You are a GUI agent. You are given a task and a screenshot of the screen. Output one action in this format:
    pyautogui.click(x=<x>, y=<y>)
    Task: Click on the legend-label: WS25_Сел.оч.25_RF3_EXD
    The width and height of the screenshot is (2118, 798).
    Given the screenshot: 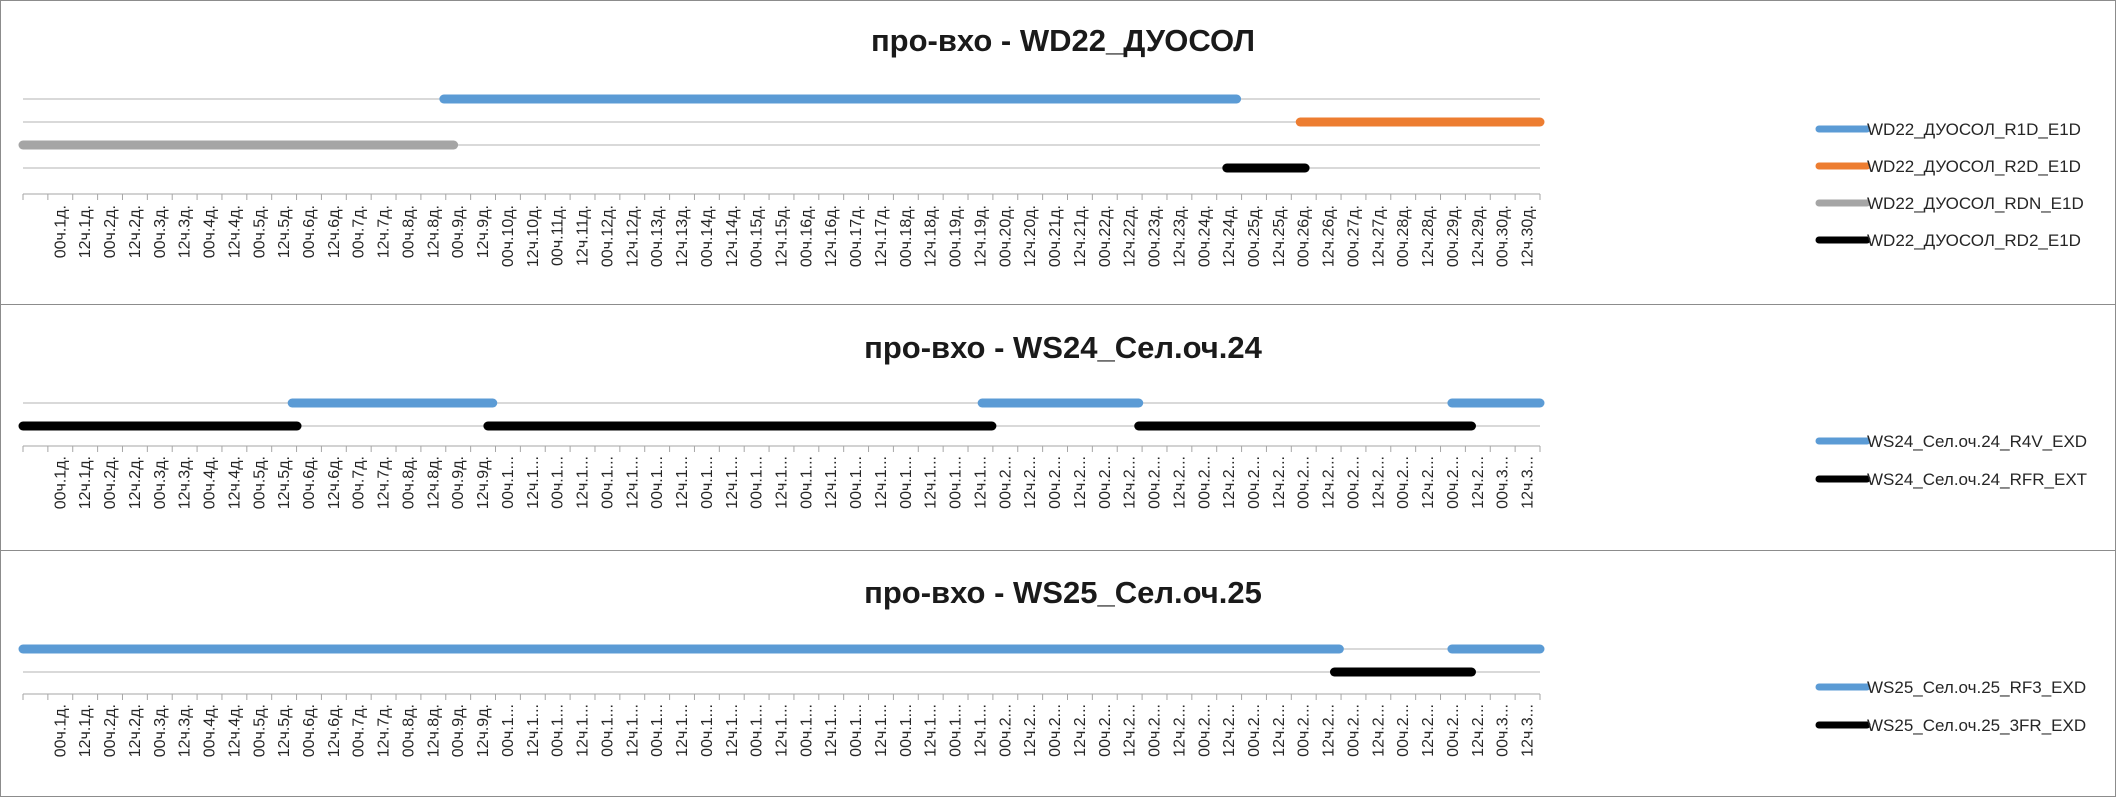 What is the action you would take?
    pyautogui.click(x=1976, y=687)
    